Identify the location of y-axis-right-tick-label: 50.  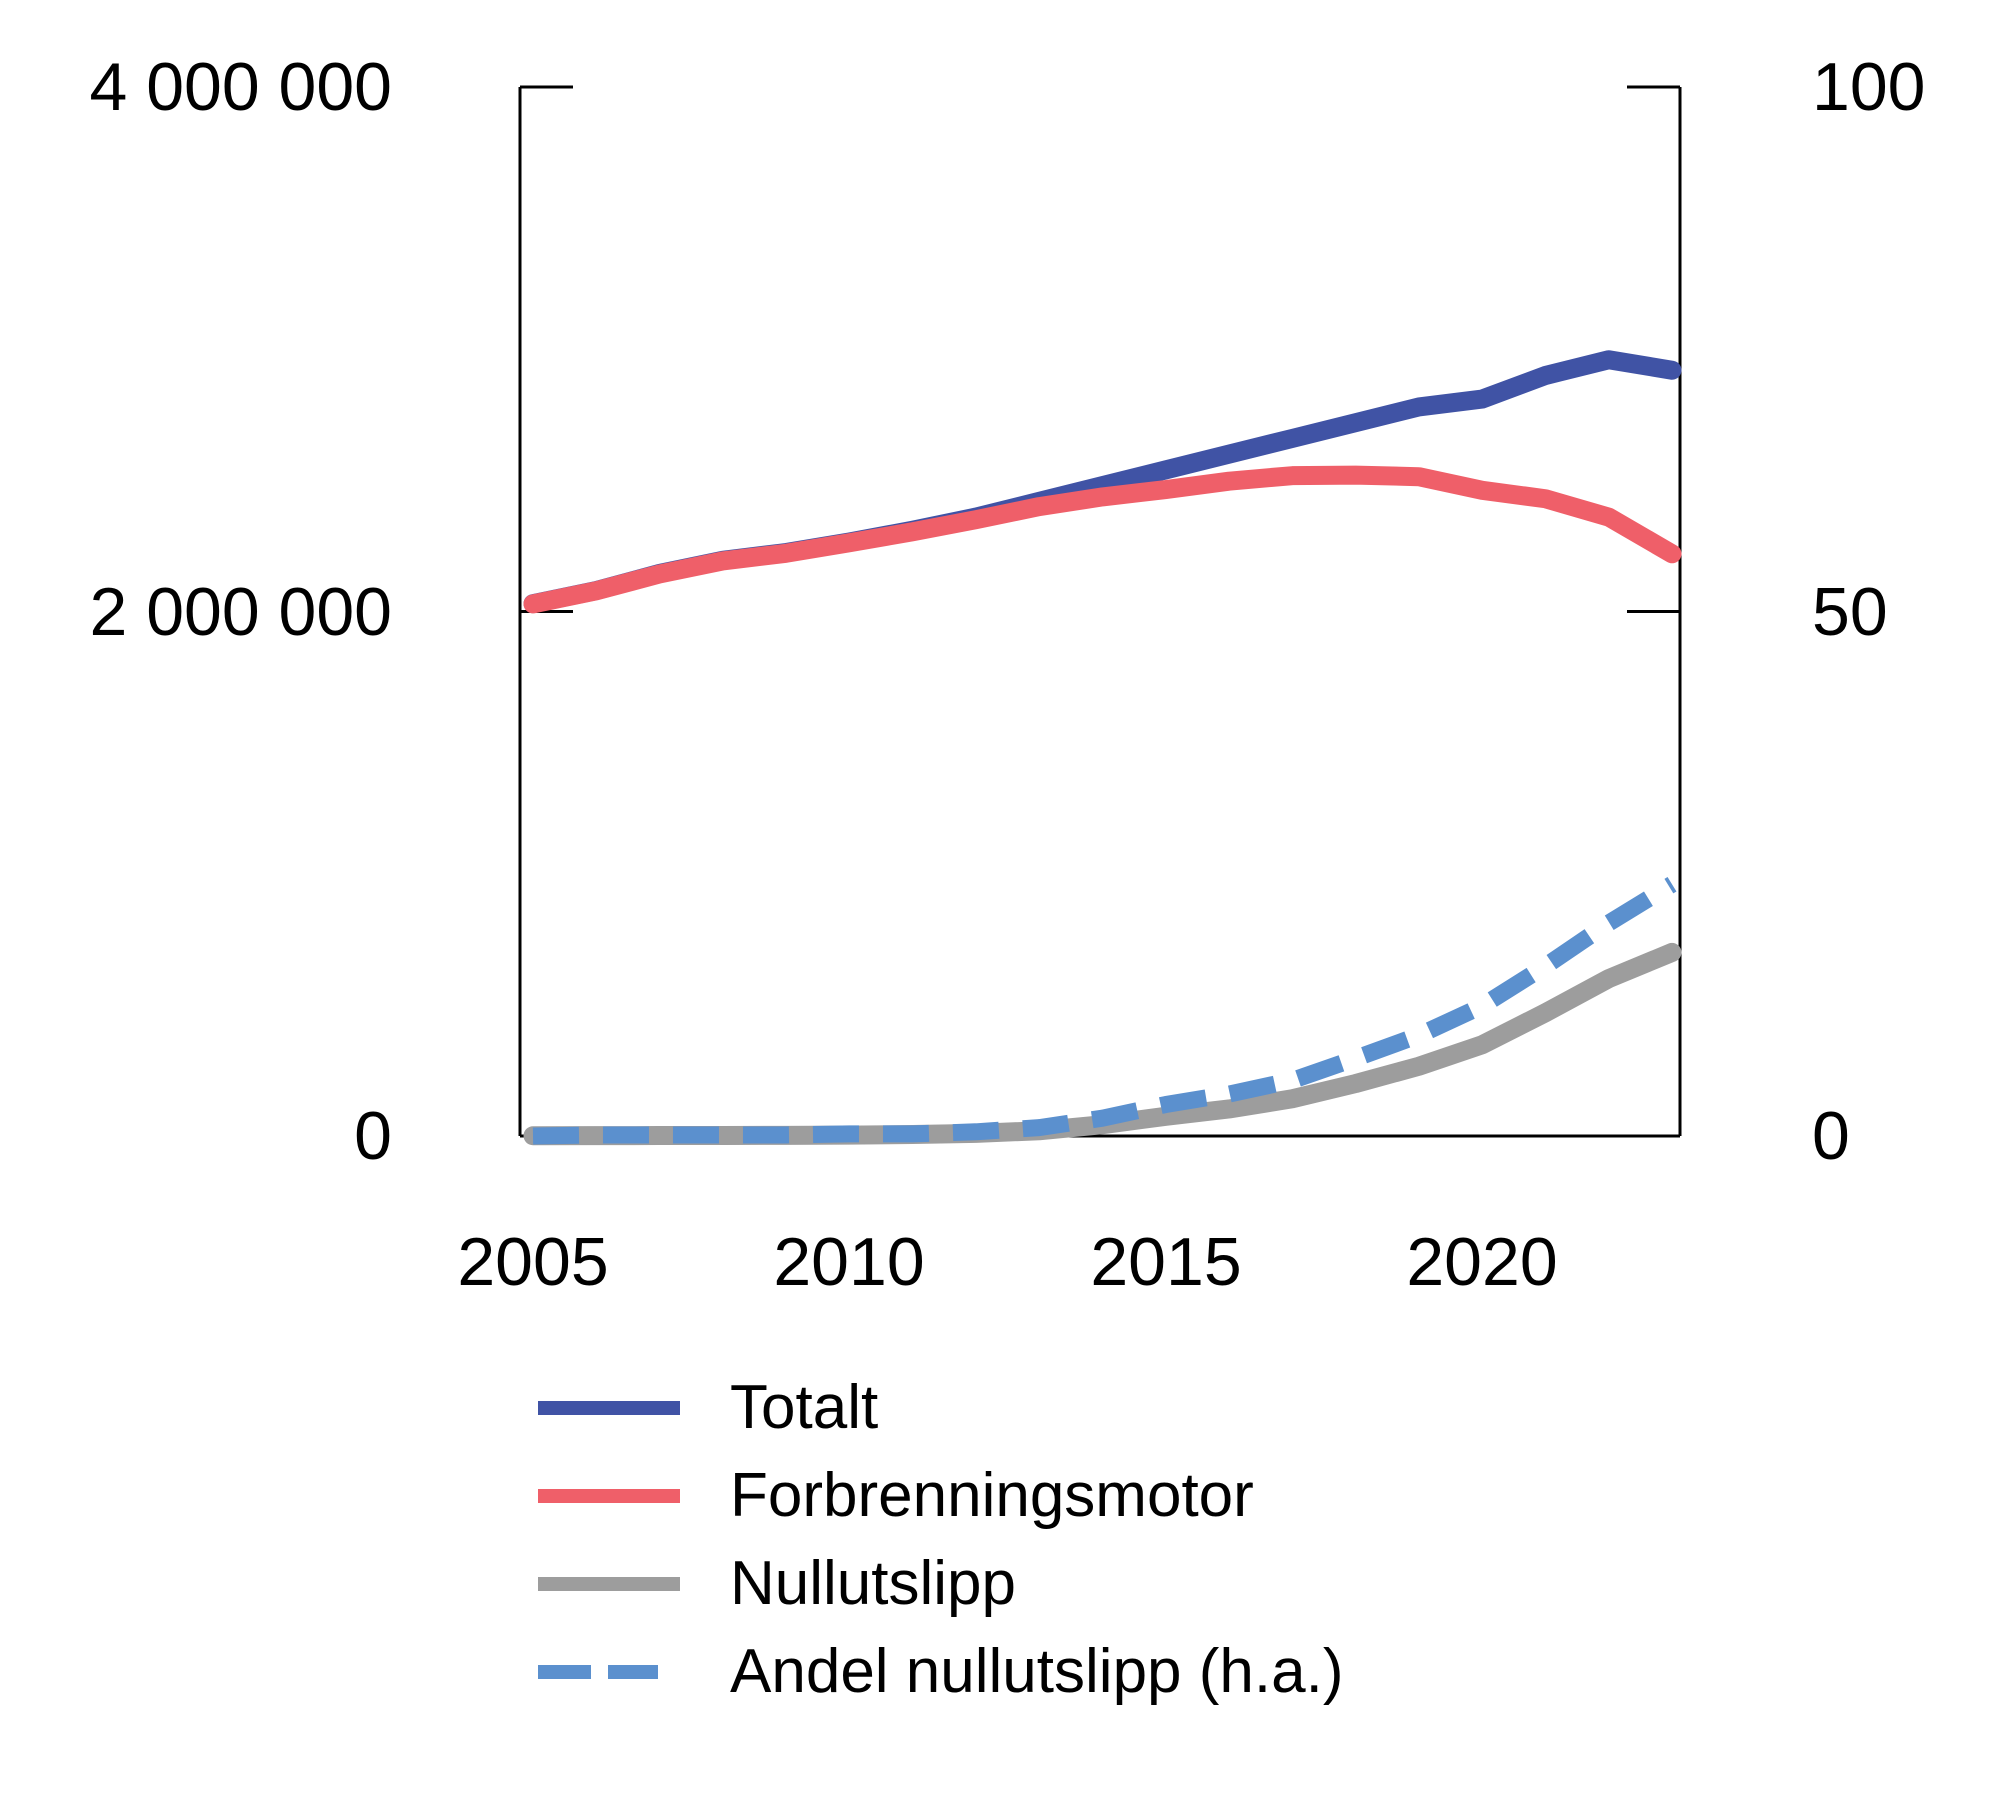
(1850, 612).